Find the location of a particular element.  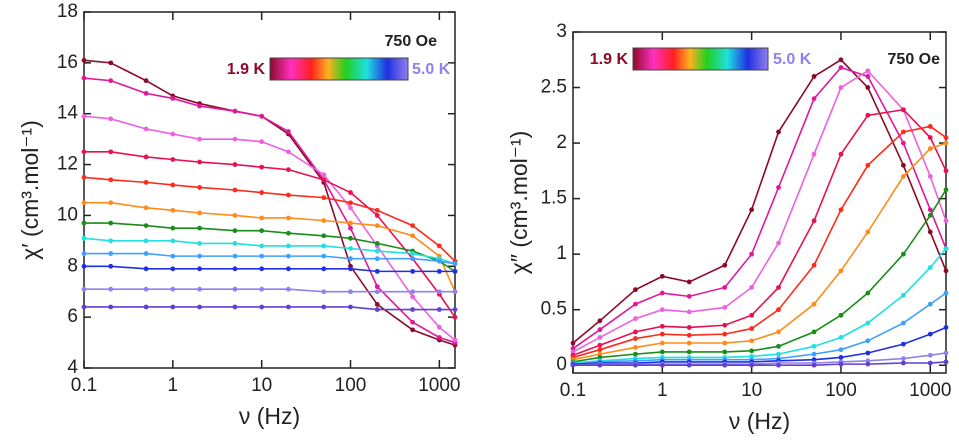

y-tick-label: 0.5 is located at coordinates (554, 309).